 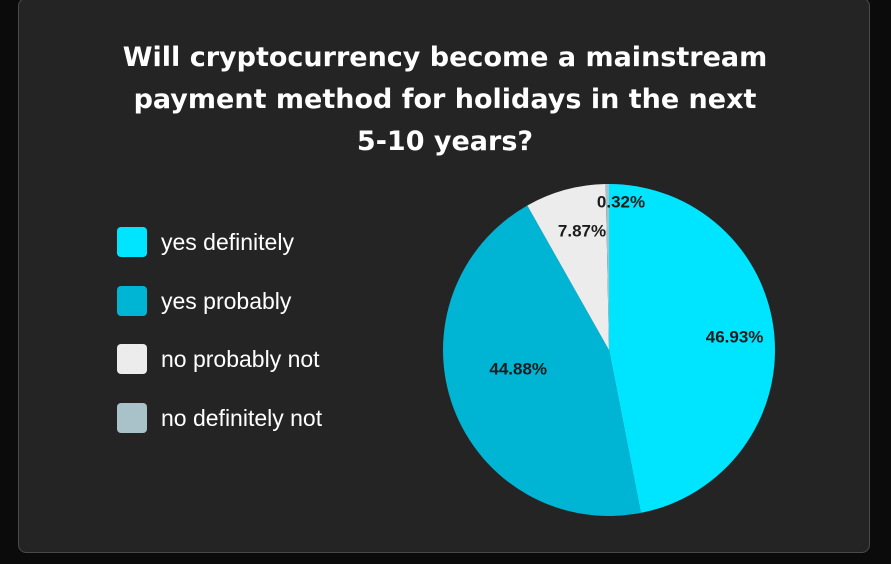 What do you see at coordinates (621, 201) in the screenshot?
I see `pie-label-no-definitely-not: 0.32%` at bounding box center [621, 201].